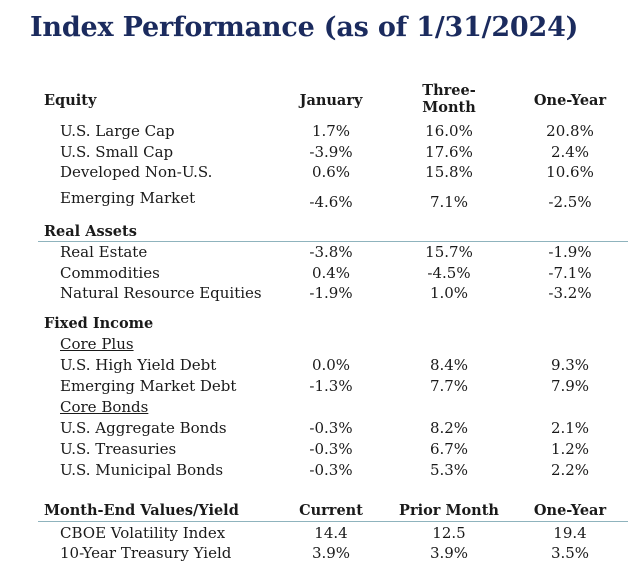 The image size is (642, 573). What do you see at coordinates (449, 293) in the screenshot?
I see `three-month-value: 1.0%` at bounding box center [449, 293].